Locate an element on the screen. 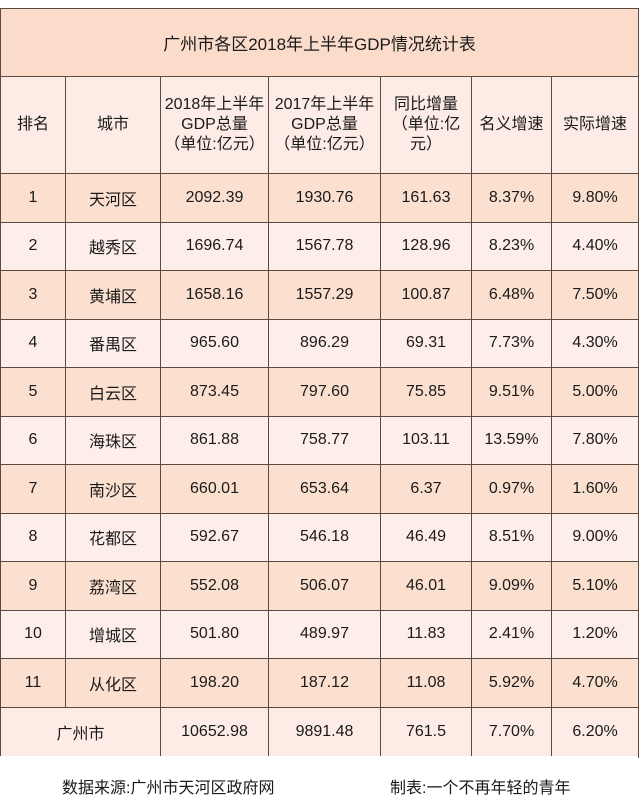 Image resolution: width=640 pixels, height=800 pixels. column-header-line: 同比增量 is located at coordinates (425, 104).